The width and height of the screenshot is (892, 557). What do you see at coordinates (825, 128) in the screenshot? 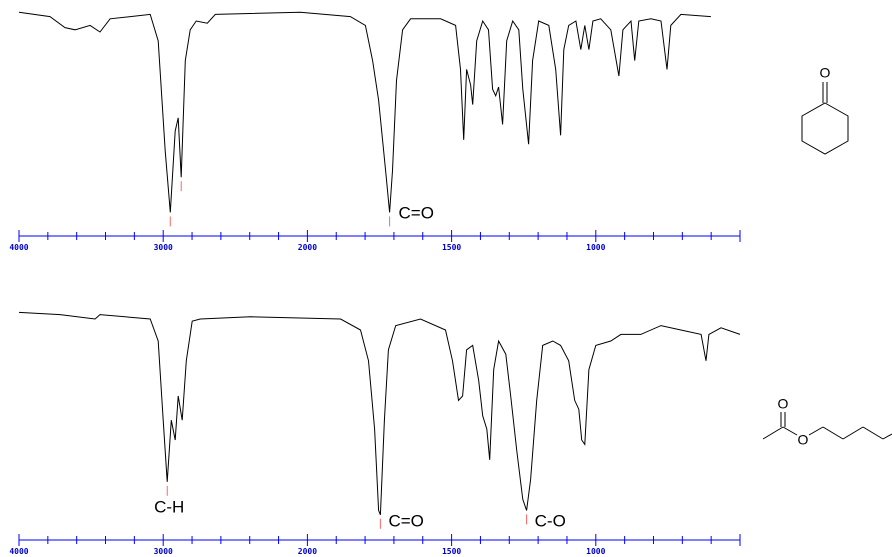
I see `ring` at bounding box center [825, 128].